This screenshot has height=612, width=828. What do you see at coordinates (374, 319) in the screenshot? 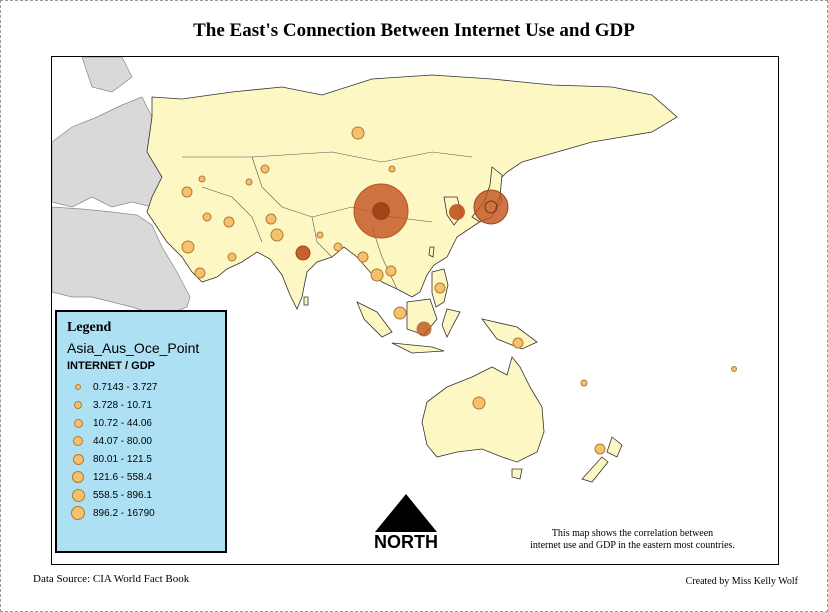
I see `sumatra-landmass` at bounding box center [374, 319].